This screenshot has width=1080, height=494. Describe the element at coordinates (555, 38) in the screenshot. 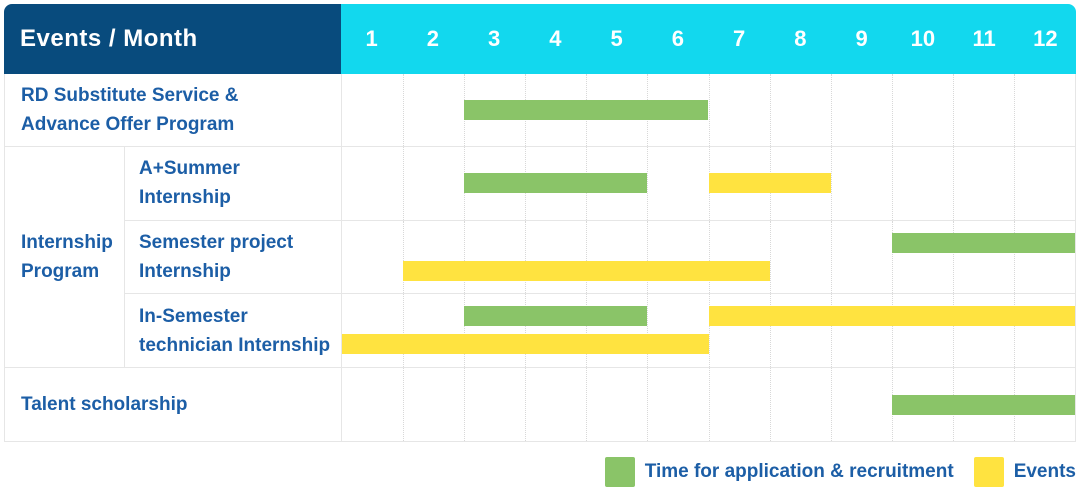

I see `month-header-4: 4` at that location.